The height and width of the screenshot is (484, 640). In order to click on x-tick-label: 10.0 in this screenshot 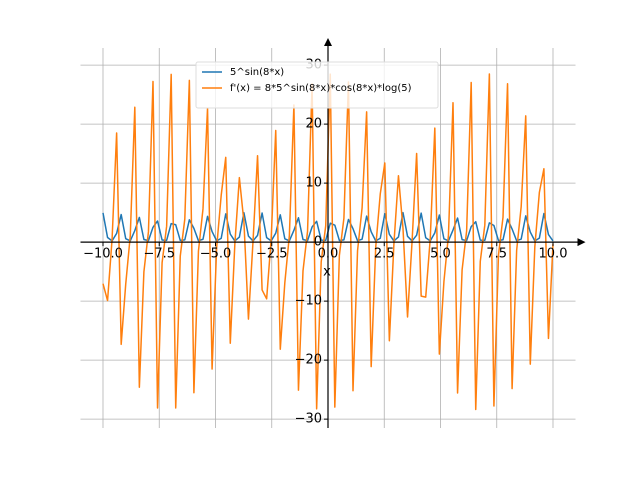, I will do `click(553, 254)`.